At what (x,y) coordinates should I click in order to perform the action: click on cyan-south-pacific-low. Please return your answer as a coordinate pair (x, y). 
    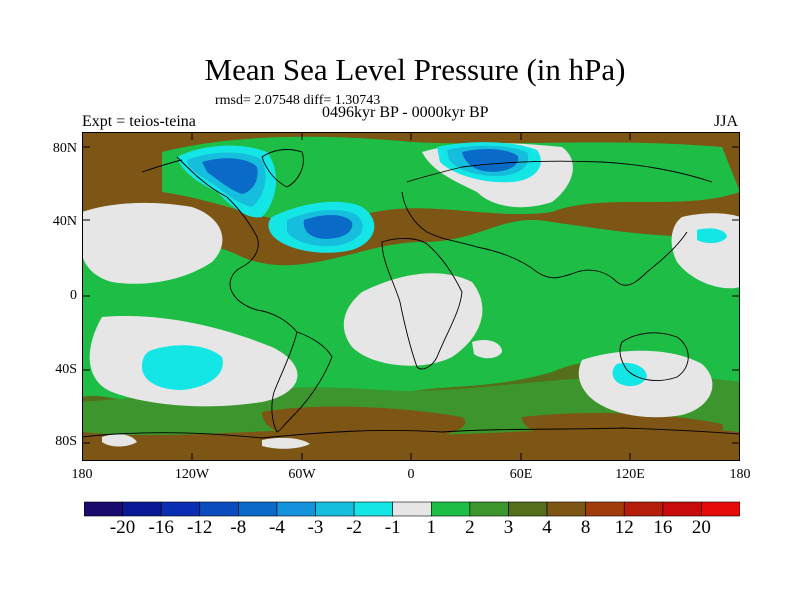
    Looking at the image, I should click on (182, 367).